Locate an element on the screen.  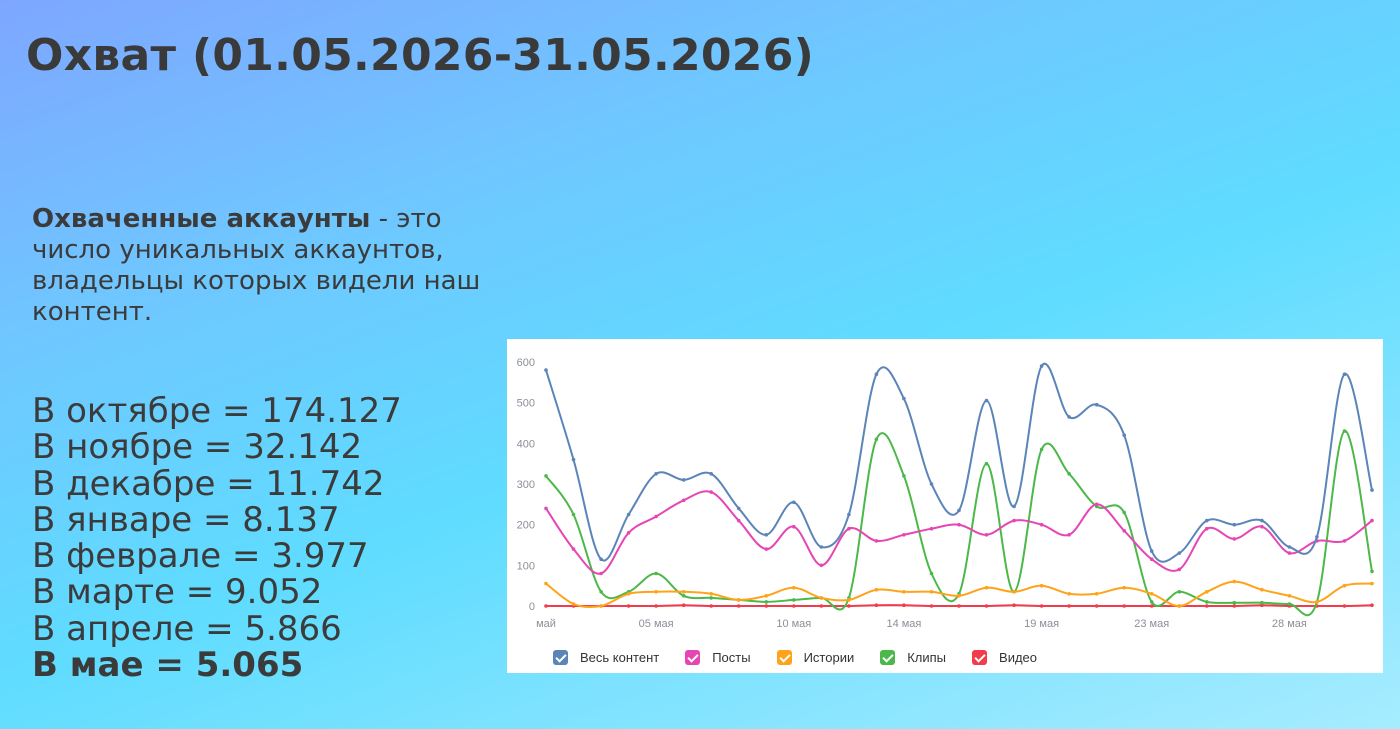
page-title: Охват (01.05.2026-31.05.2026) is located at coordinates (420, 55).